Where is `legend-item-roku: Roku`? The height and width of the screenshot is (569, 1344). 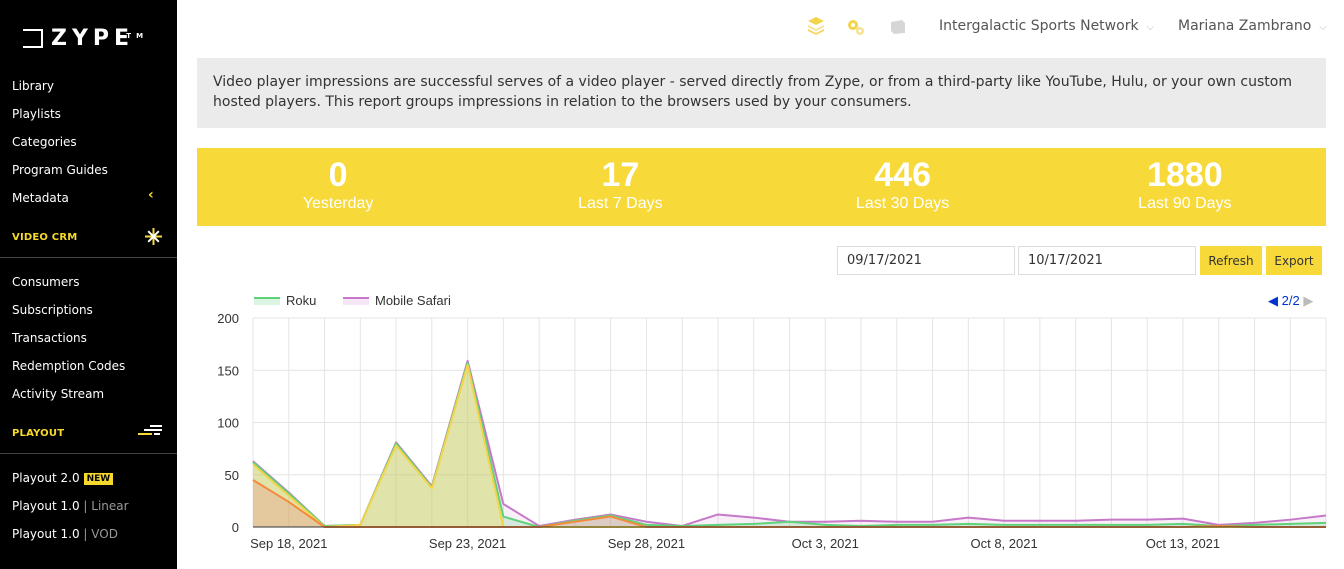 legend-item-roku: Roku is located at coordinates (285, 300).